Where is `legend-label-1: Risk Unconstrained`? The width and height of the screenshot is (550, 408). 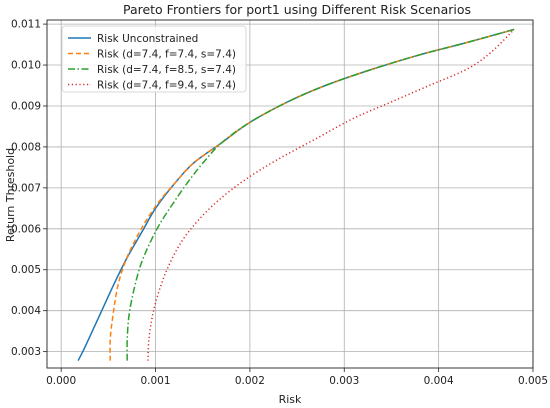
legend-label-1: Risk Unconstrained is located at coordinates (147, 39).